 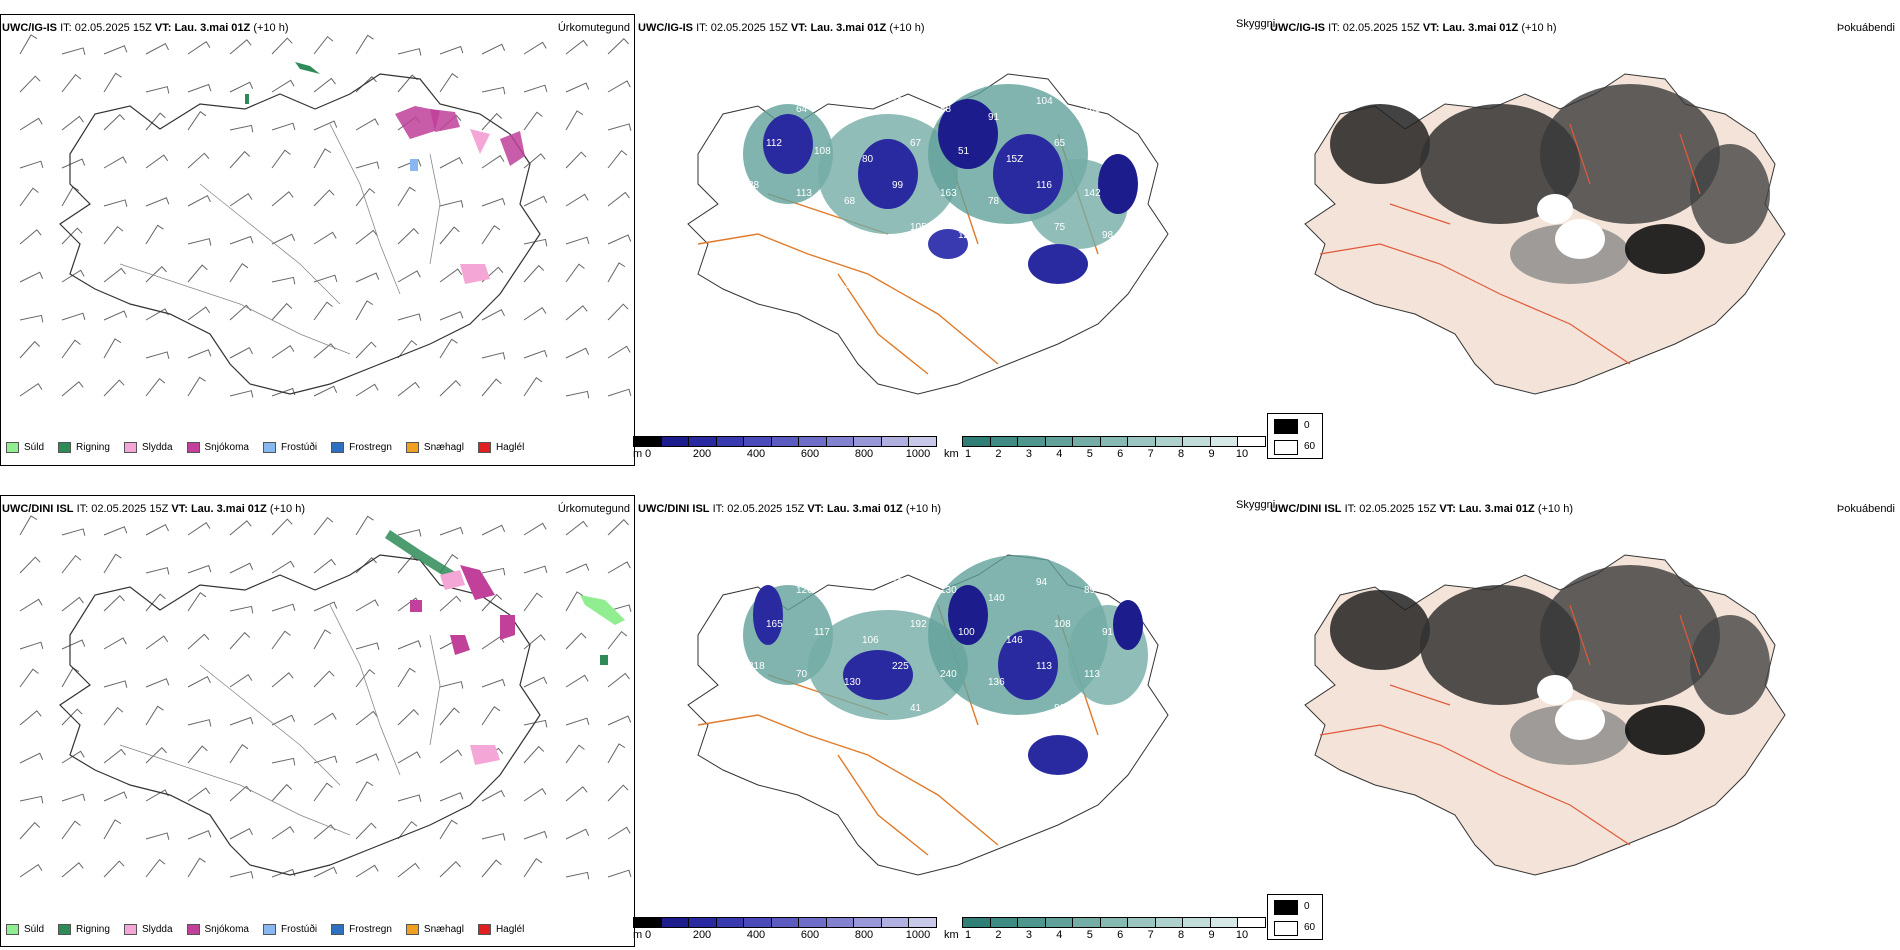 What do you see at coordinates (148, 447) in the screenshot?
I see `legend-item: Slydda` at bounding box center [148, 447].